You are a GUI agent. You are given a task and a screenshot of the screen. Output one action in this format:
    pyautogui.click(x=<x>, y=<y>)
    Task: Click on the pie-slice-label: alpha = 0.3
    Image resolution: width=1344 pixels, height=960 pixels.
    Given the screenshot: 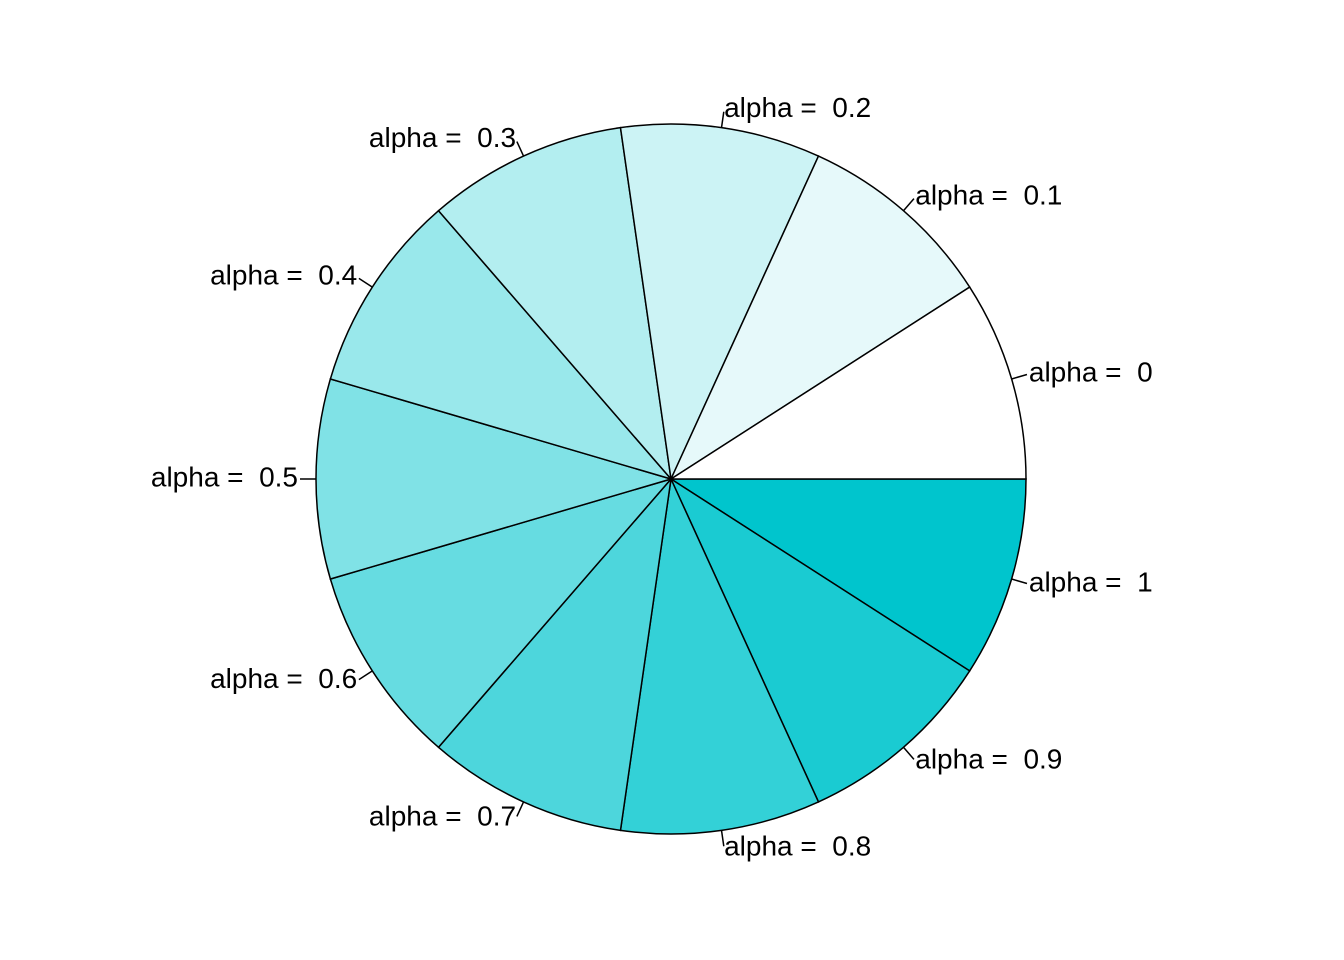 What is the action you would take?
    pyautogui.click(x=442, y=137)
    